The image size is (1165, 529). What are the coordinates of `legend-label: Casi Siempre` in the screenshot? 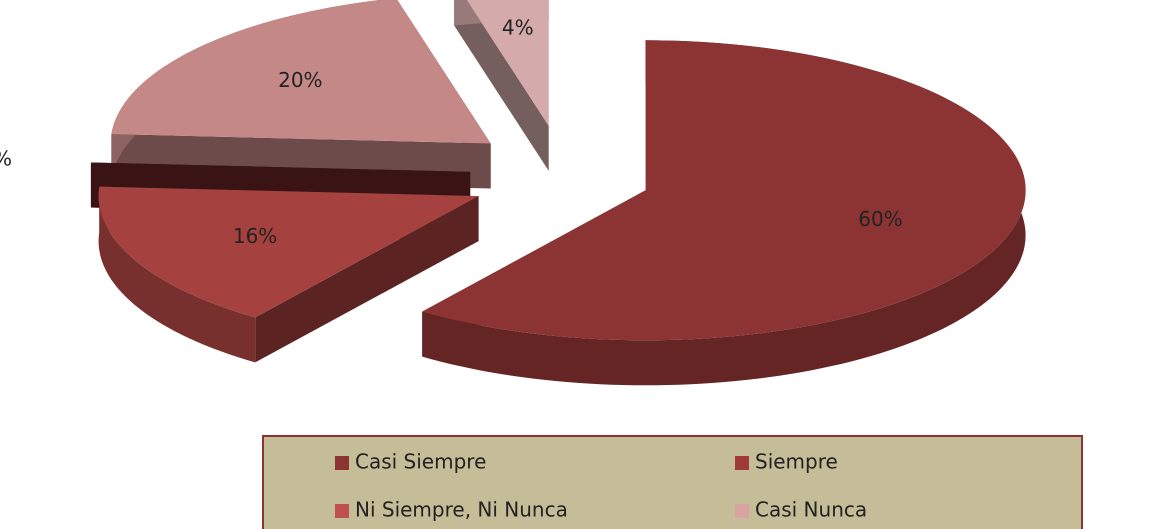 It's located at (420, 462).